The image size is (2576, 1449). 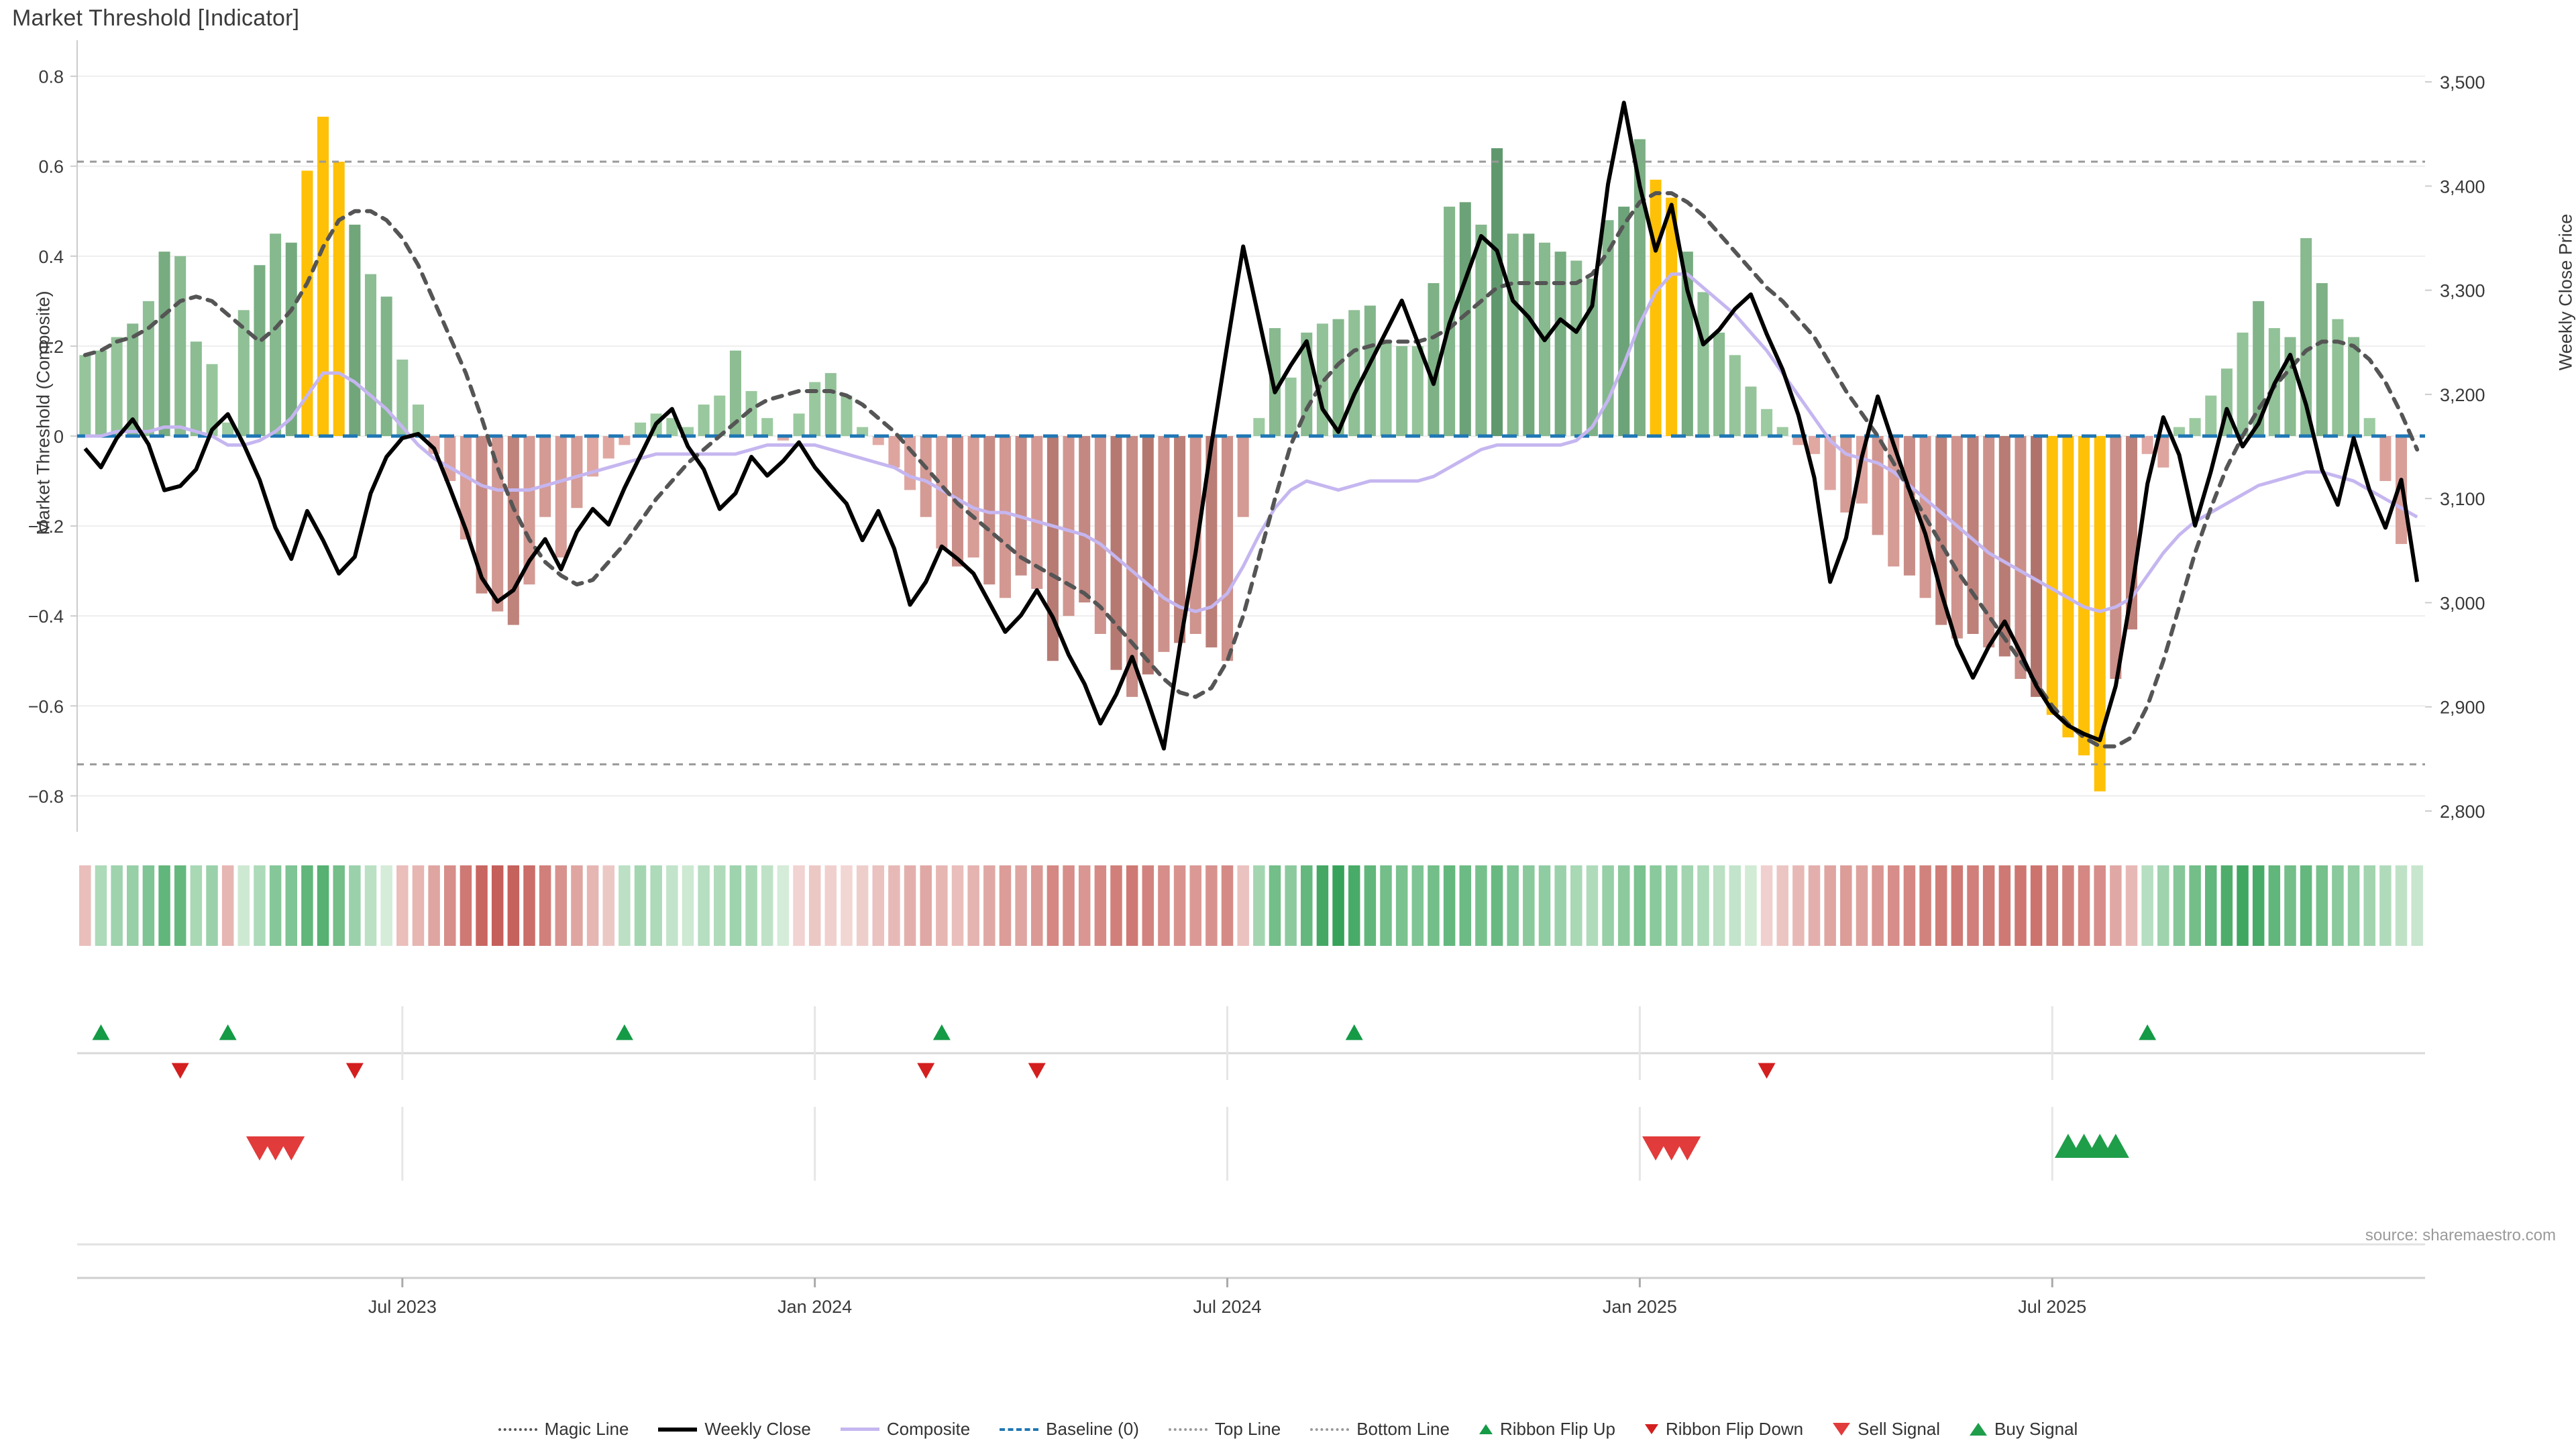 I want to click on legend-label: Weekly Close, so click(x=757, y=1429).